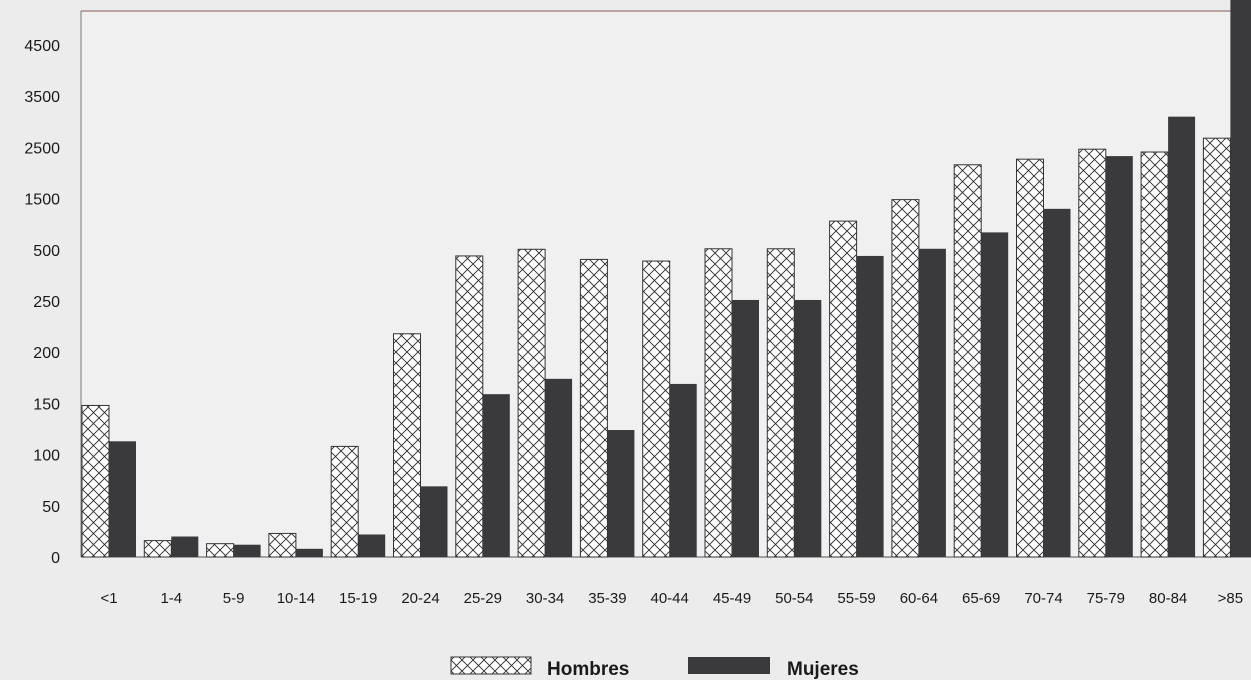  I want to click on x-tick-label: 60-64, so click(919, 598).